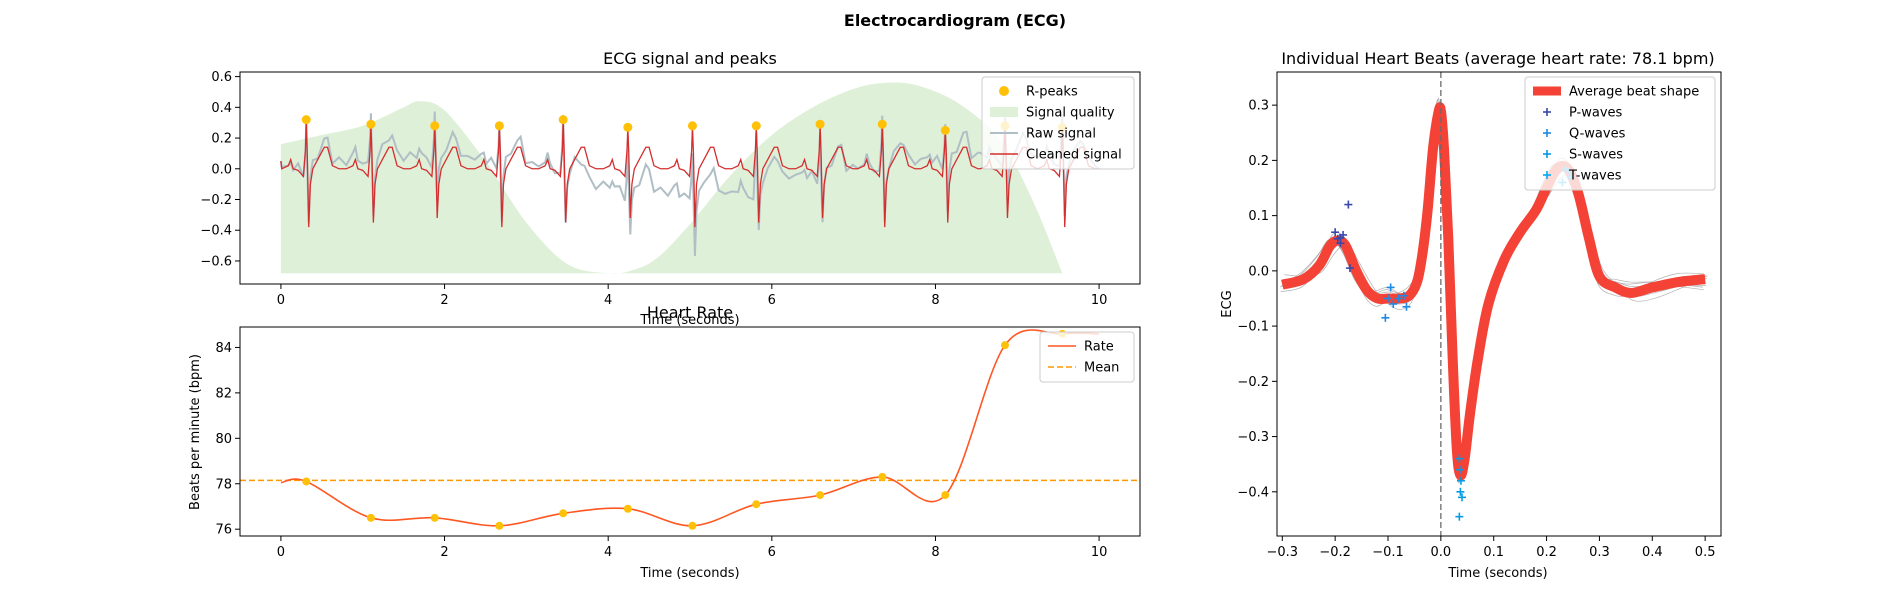 Image resolution: width=1900 pixels, height=600 pixels. I want to click on heart-beats-ytick-label: −0.2, so click(1253, 382).